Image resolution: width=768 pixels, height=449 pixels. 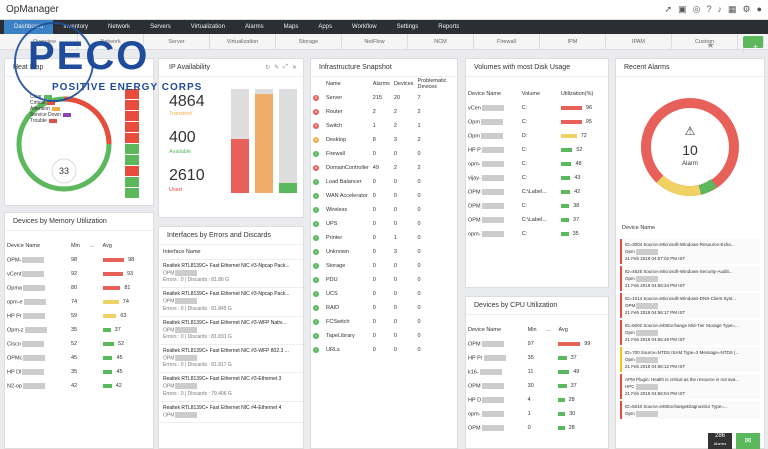 What do you see at coordinates (294, 68) in the screenshot?
I see `close-icon: ✕` at bounding box center [294, 68].